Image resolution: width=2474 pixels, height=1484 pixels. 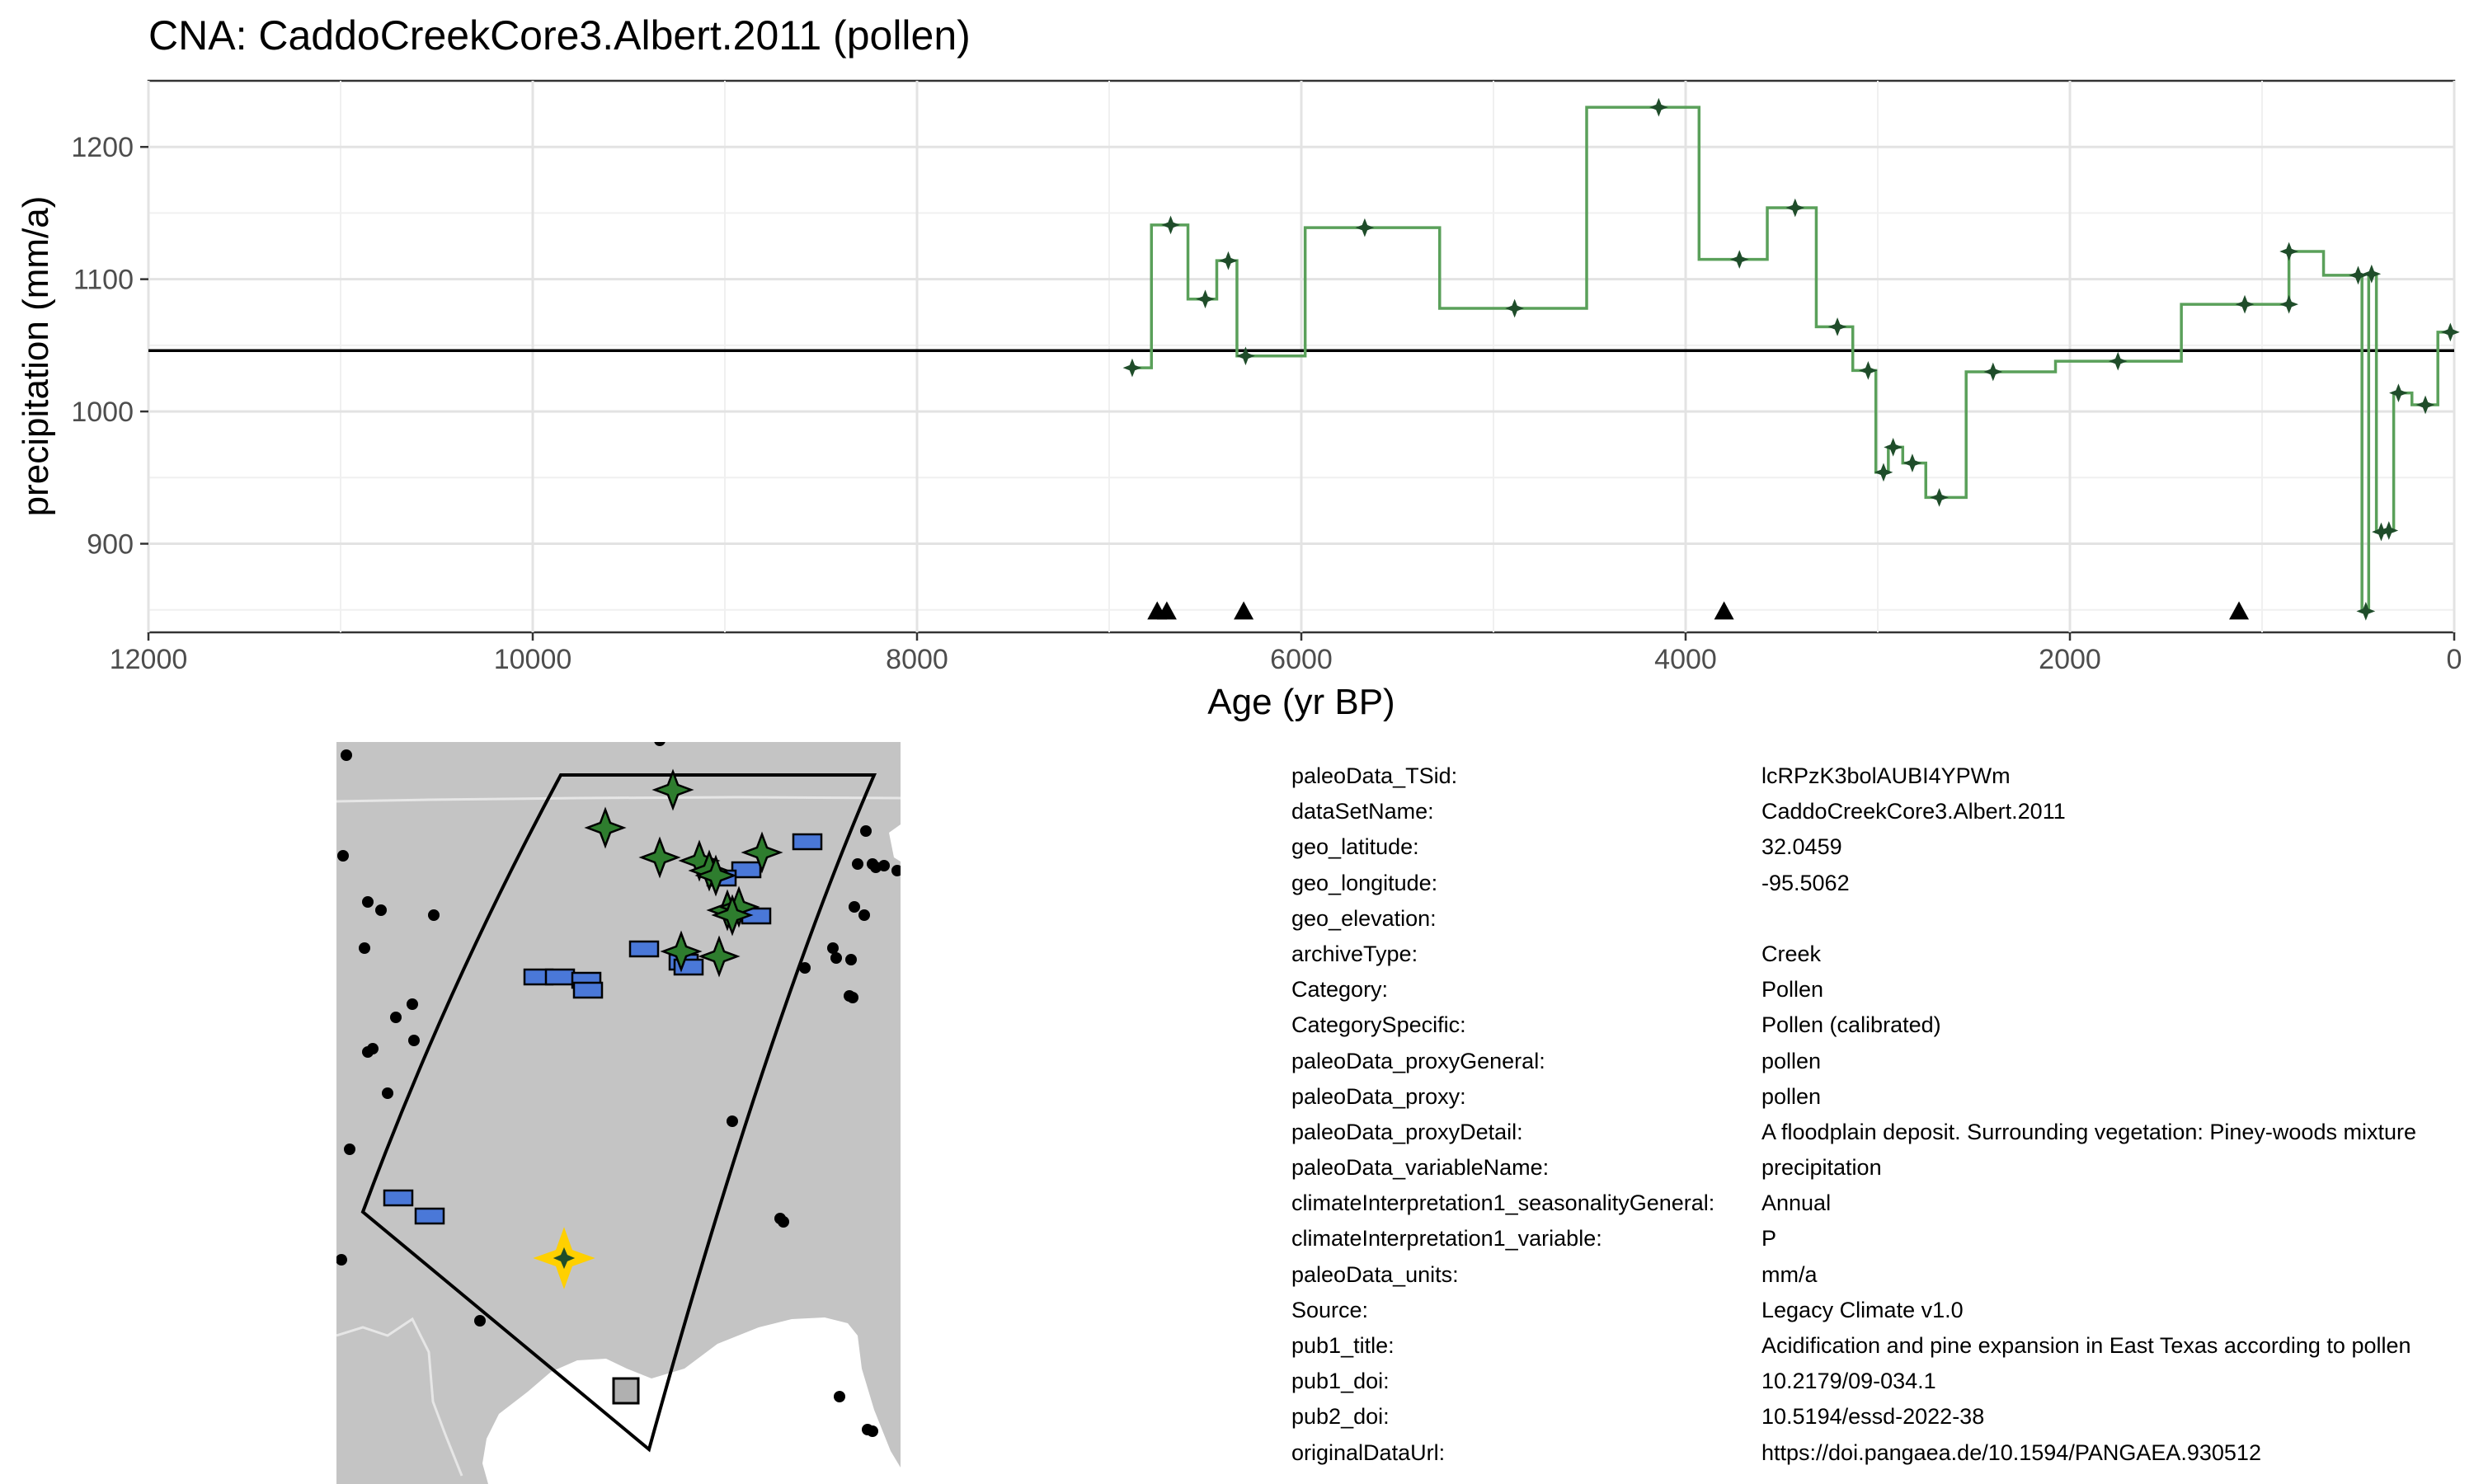 What do you see at coordinates (1882, 1275) in the screenshot?
I see `metadata-row: paleoData_units: mm/a` at bounding box center [1882, 1275].